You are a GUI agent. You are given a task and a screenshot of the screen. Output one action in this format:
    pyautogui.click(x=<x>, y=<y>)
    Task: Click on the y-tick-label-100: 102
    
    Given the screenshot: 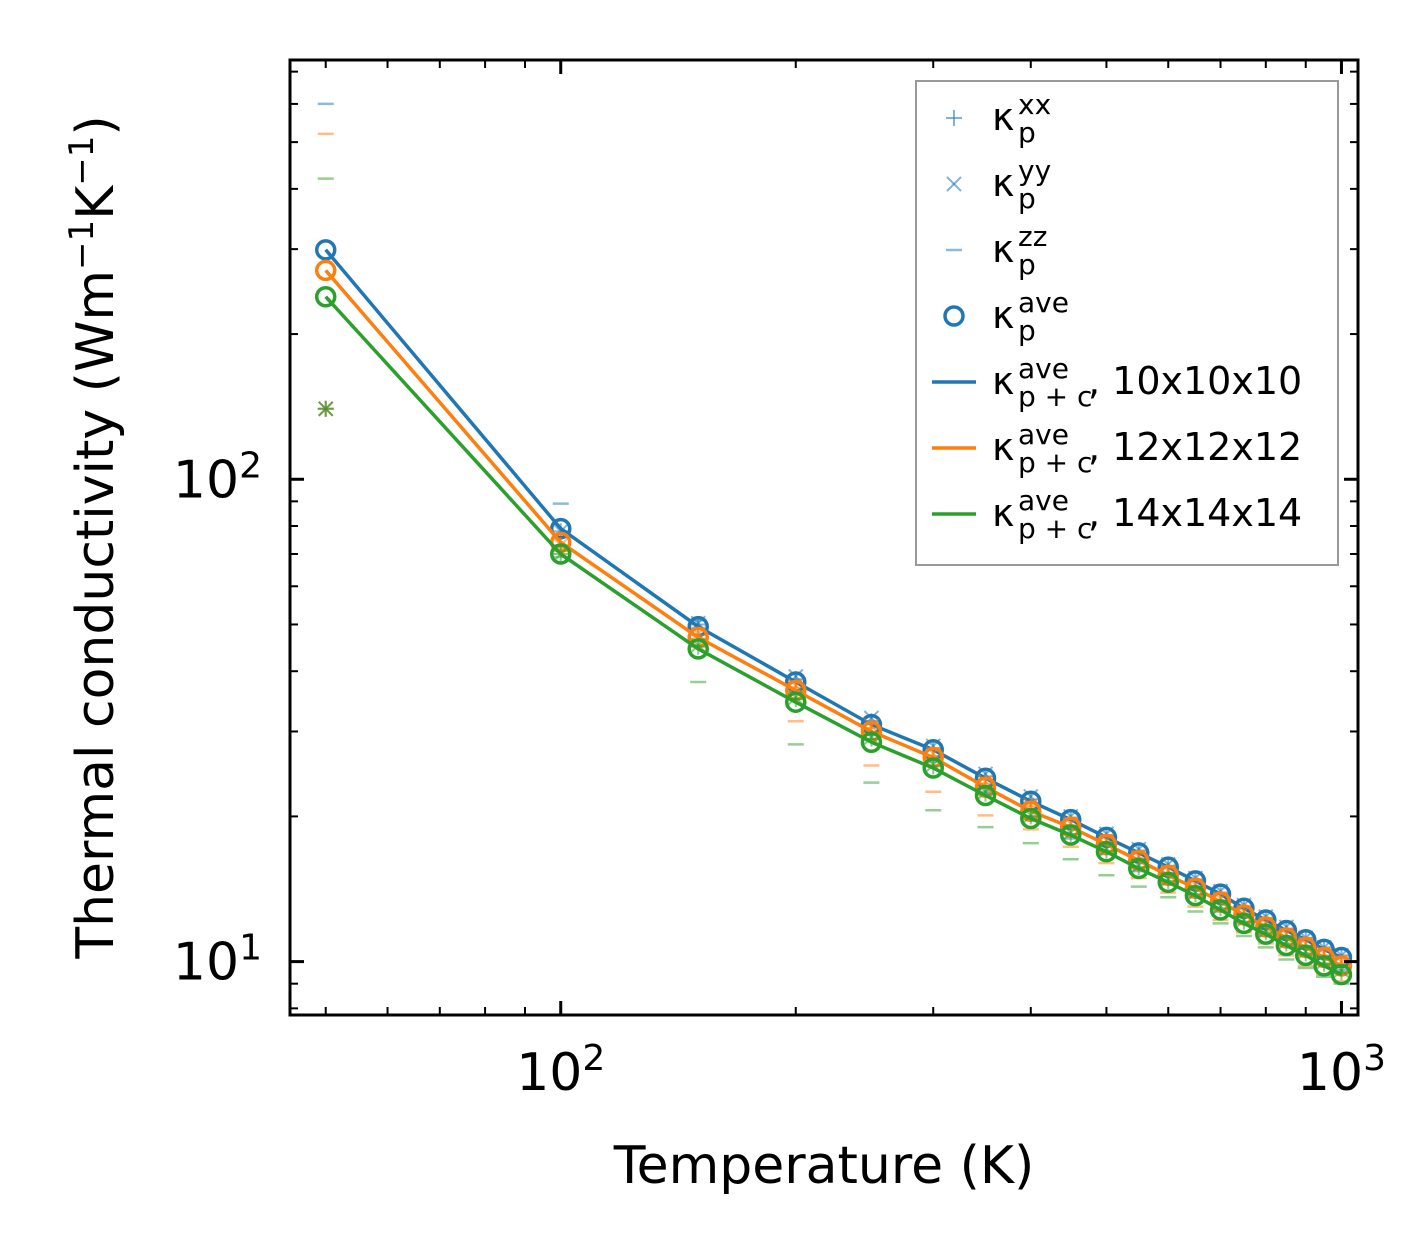 What is the action you would take?
    pyautogui.click(x=217, y=477)
    